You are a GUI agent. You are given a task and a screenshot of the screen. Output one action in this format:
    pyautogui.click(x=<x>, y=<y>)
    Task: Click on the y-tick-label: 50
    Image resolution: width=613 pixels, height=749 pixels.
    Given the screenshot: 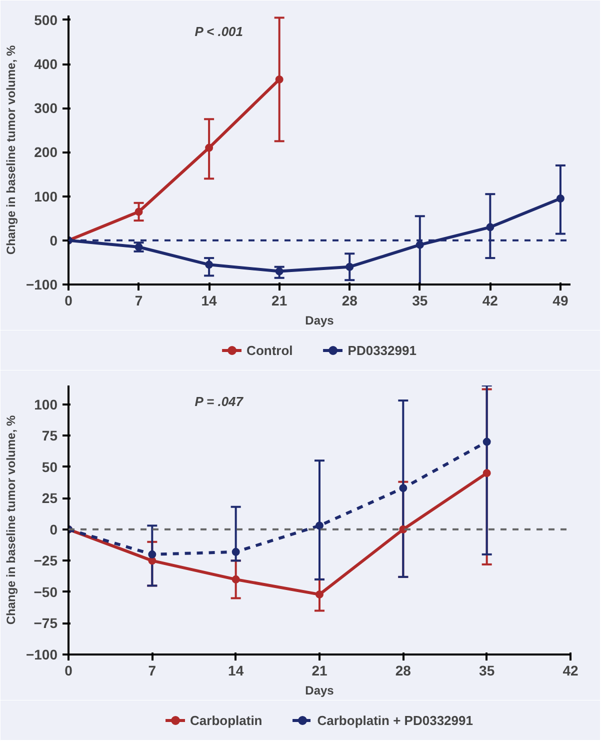 What is the action you would take?
    pyautogui.click(x=50, y=466)
    